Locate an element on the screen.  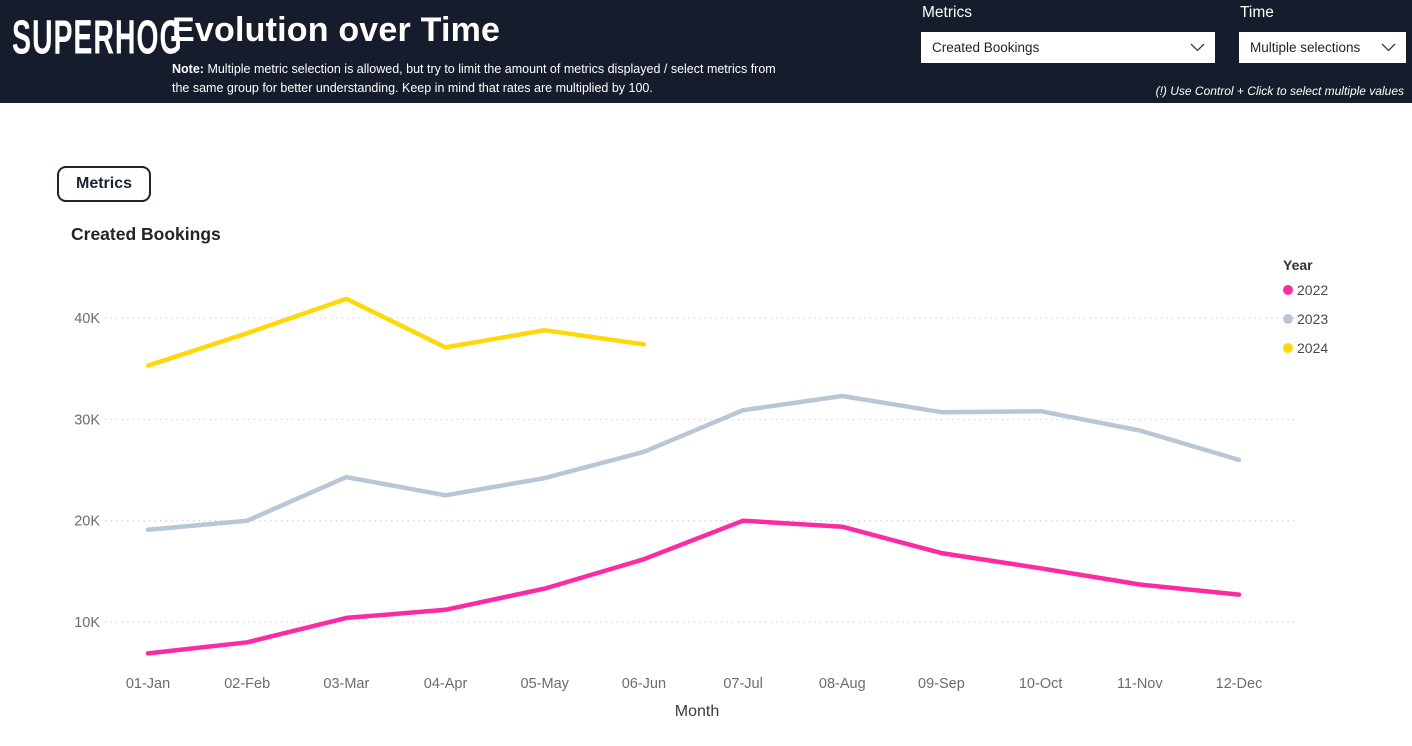
svg-text: 03-Mar is located at coordinates (346, 684).